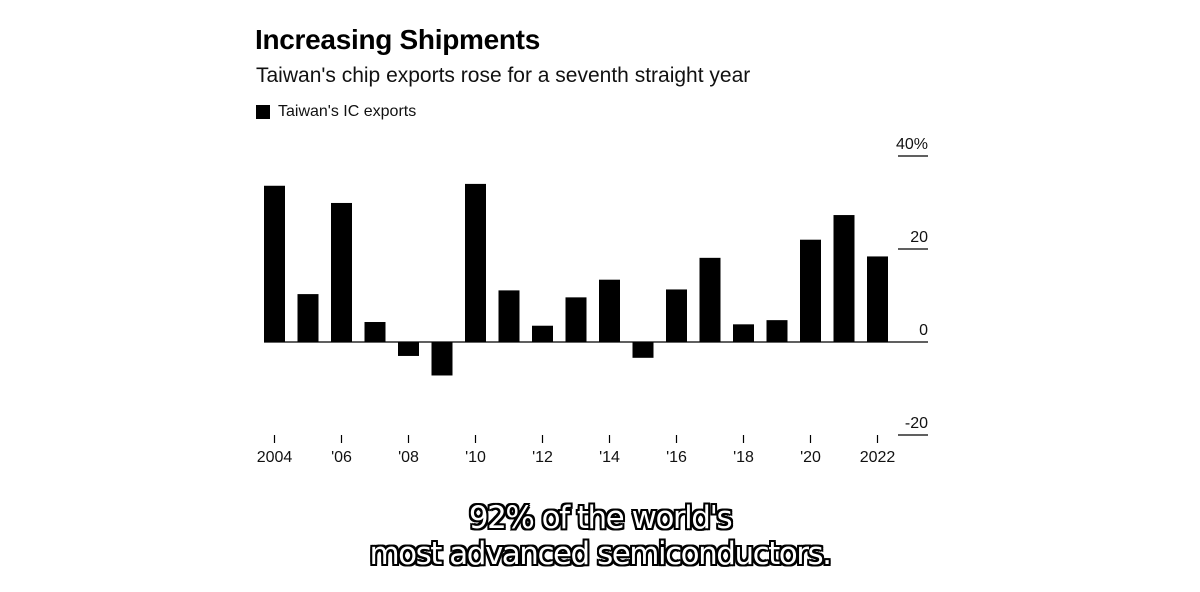 The width and height of the screenshot is (1200, 592). What do you see at coordinates (341, 457) in the screenshot?
I see `x-tick-label: '06` at bounding box center [341, 457].